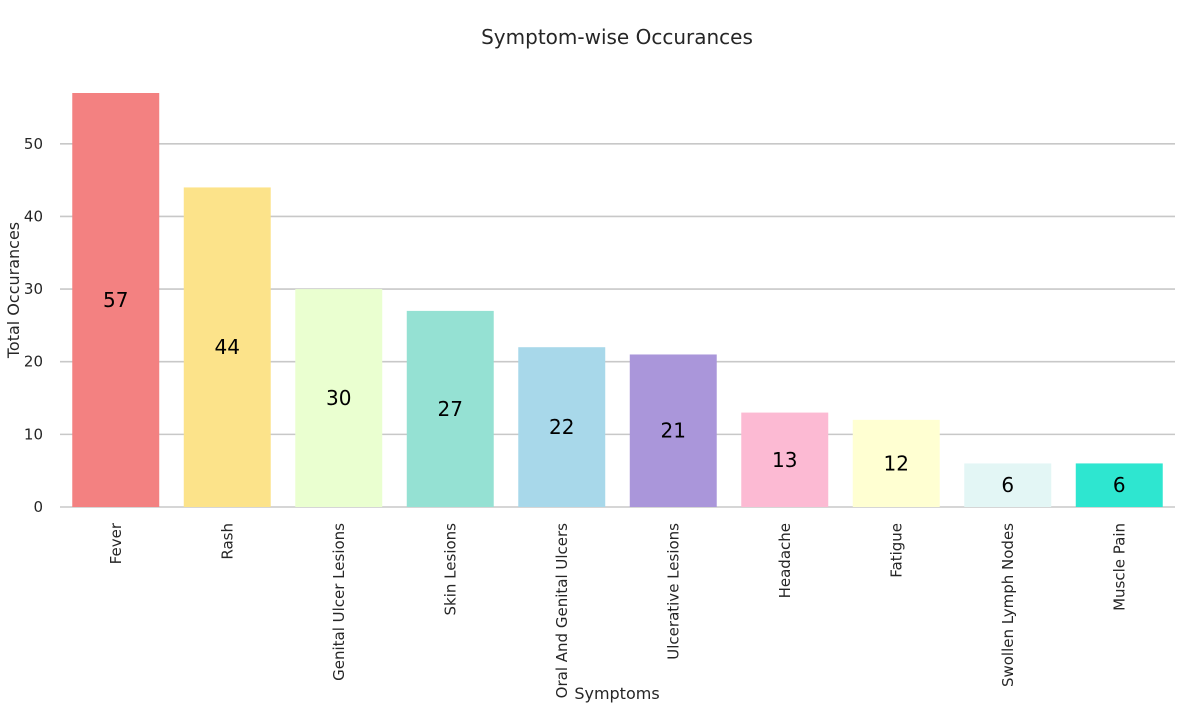 The width and height of the screenshot is (1182, 713). I want to click on x-tick-label: Fever, so click(116, 543).